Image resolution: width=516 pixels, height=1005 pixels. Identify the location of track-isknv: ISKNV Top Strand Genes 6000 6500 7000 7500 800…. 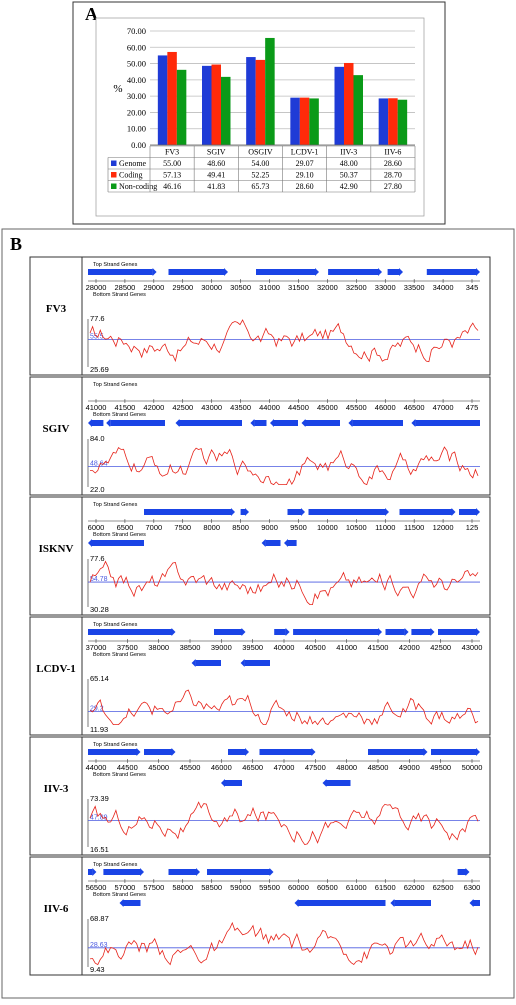
(260, 556).